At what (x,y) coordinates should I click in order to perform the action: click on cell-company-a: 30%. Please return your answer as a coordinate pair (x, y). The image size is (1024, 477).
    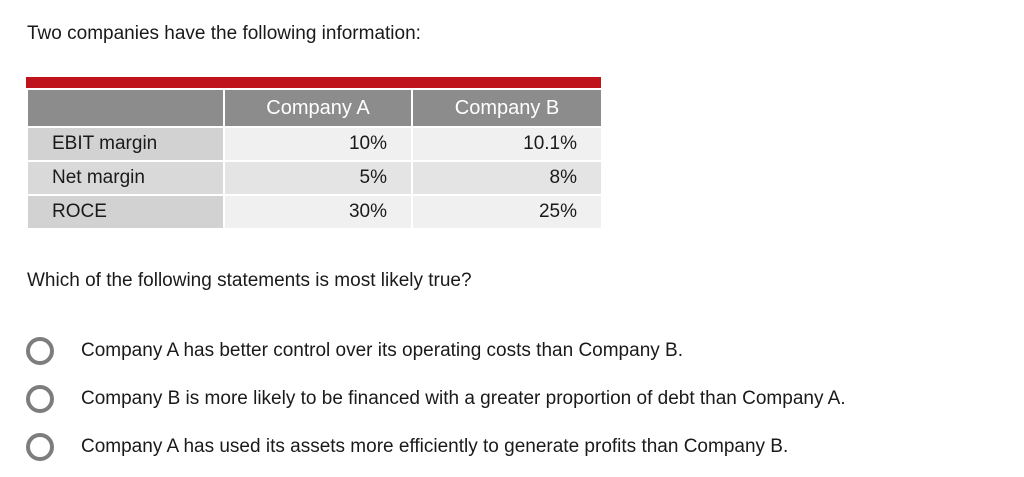
    Looking at the image, I should click on (318, 212).